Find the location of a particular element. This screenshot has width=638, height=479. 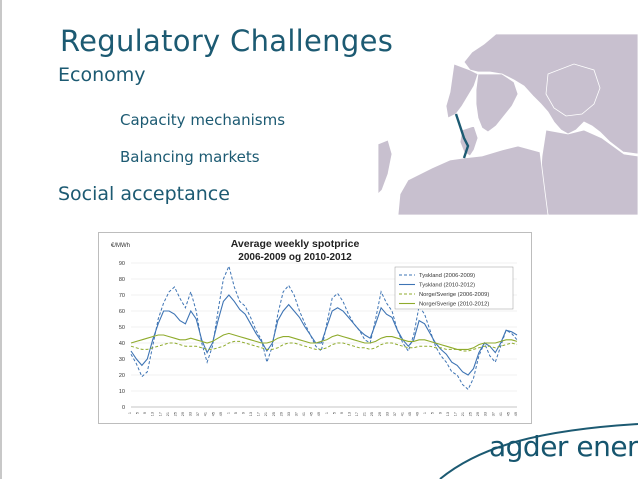

item-capacity-mechanisms: Capacity mechanisms is located at coordinates (203, 120).